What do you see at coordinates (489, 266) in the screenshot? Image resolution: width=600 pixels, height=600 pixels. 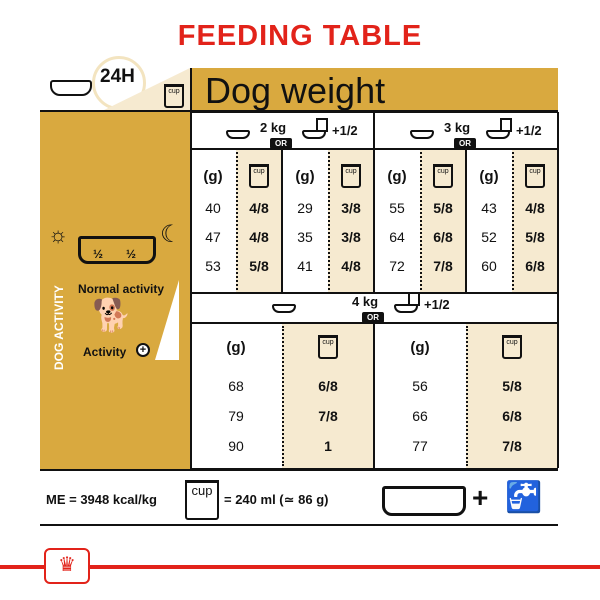 I see `grams-value: 60` at bounding box center [489, 266].